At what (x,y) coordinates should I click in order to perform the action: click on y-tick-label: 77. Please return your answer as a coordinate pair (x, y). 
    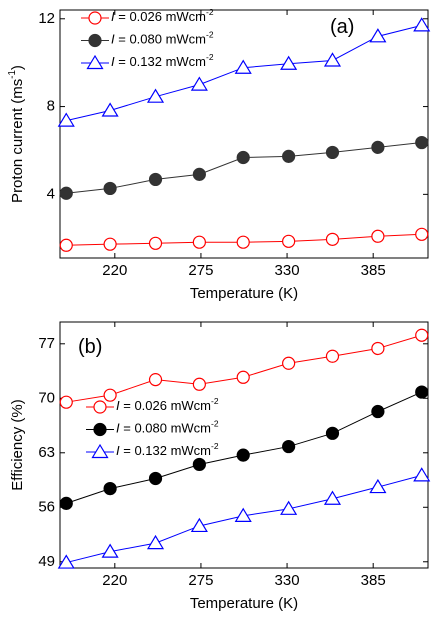
    Looking at the image, I should click on (46, 343).